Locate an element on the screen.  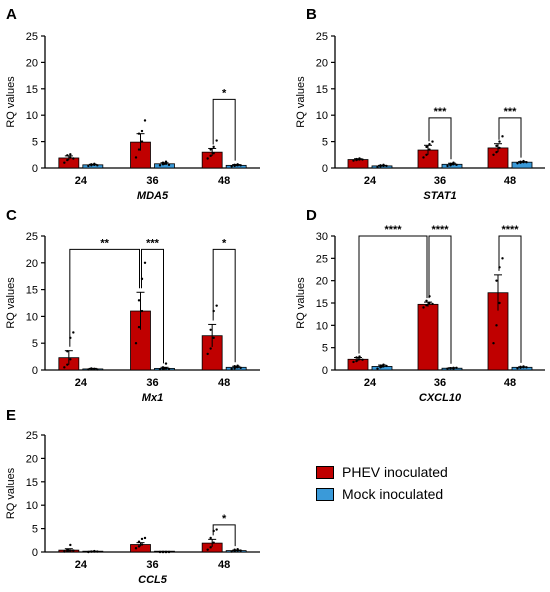
legend-item-phev: PHEV inoculated is located at coordinates (382, 472).